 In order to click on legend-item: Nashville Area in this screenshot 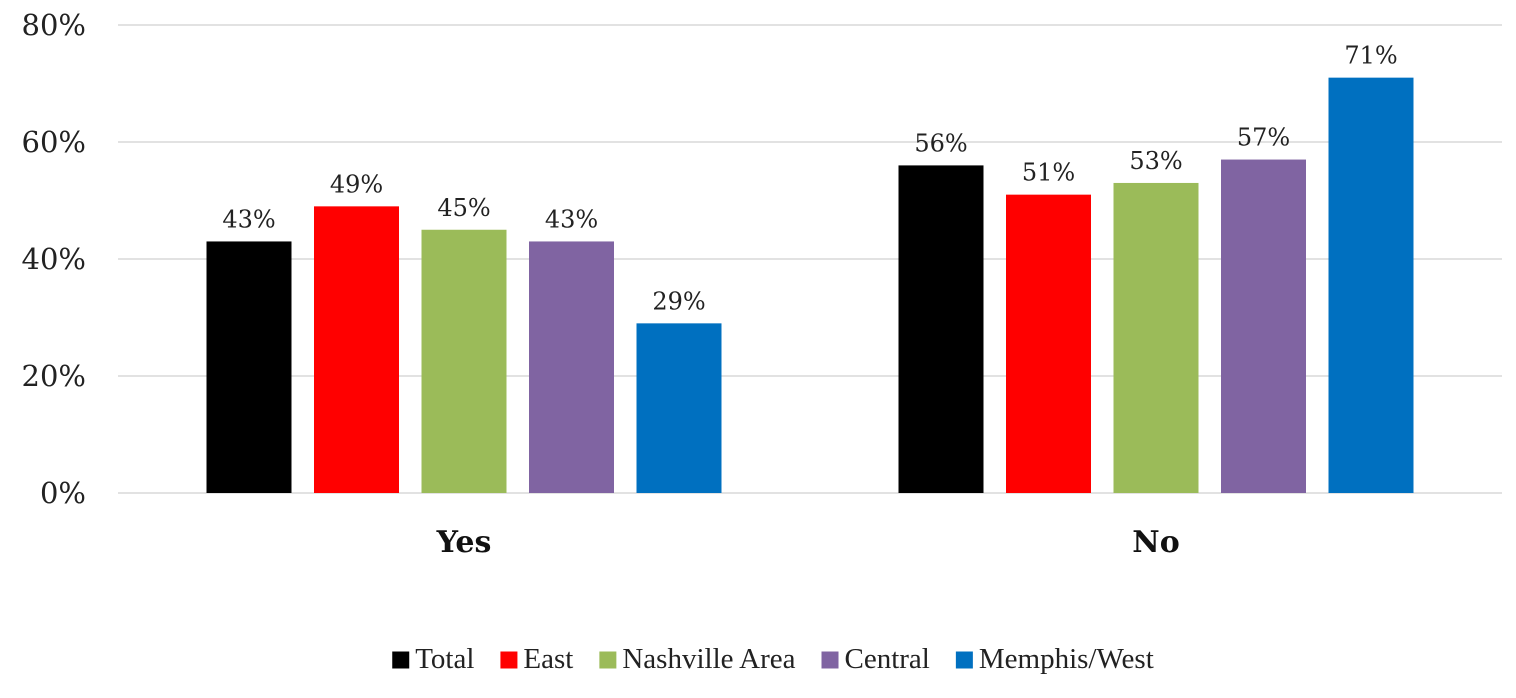, I will do `click(697, 659)`.